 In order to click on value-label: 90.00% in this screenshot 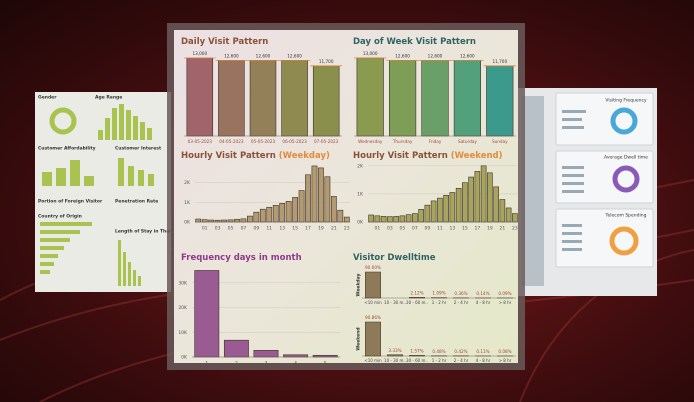, I will do `click(373, 267)`.